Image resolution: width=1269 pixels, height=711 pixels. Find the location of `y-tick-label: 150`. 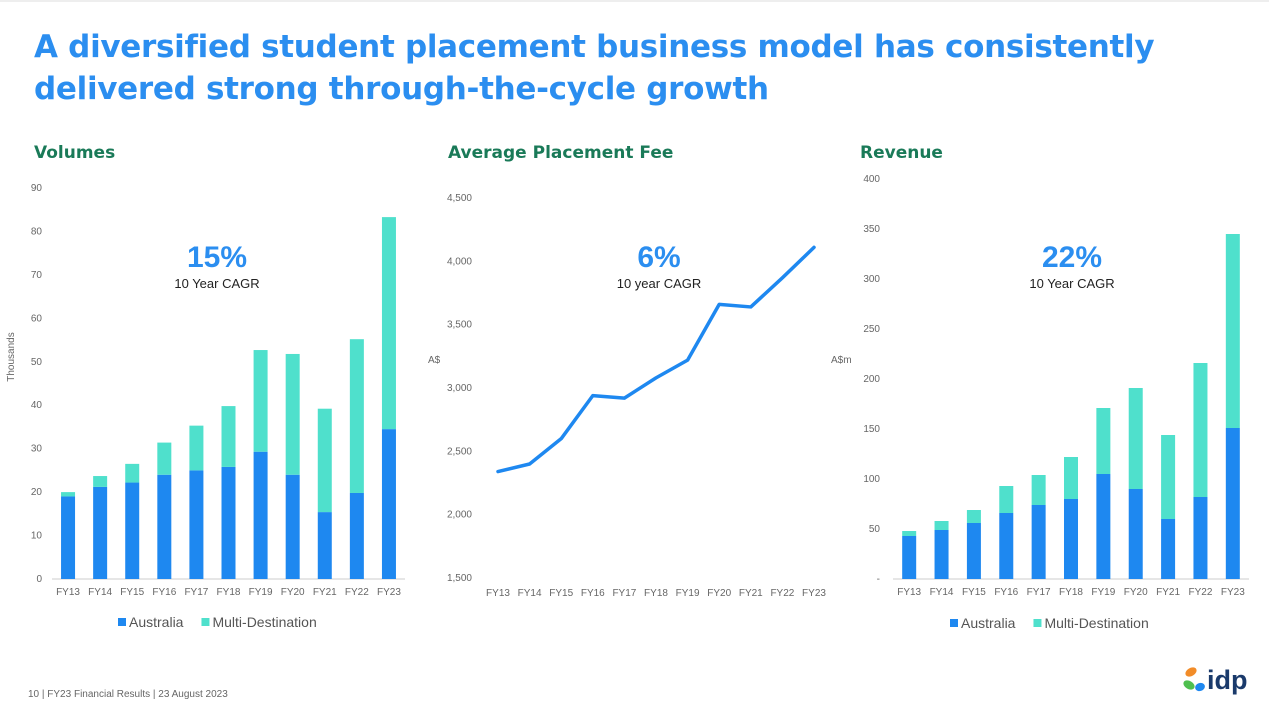

y-tick-label: 150 is located at coordinates (871, 429).